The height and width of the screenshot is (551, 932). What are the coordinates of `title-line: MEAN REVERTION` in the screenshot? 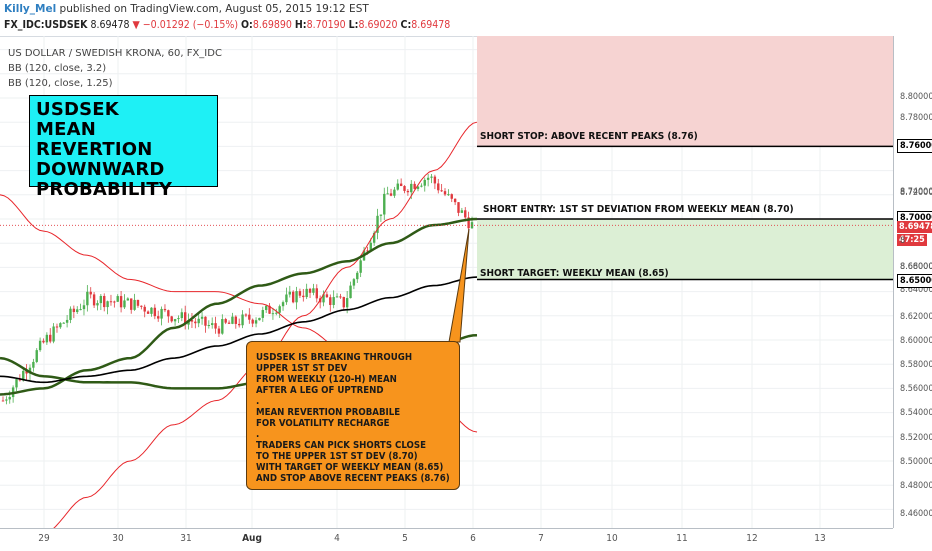 It's located at (94, 139).